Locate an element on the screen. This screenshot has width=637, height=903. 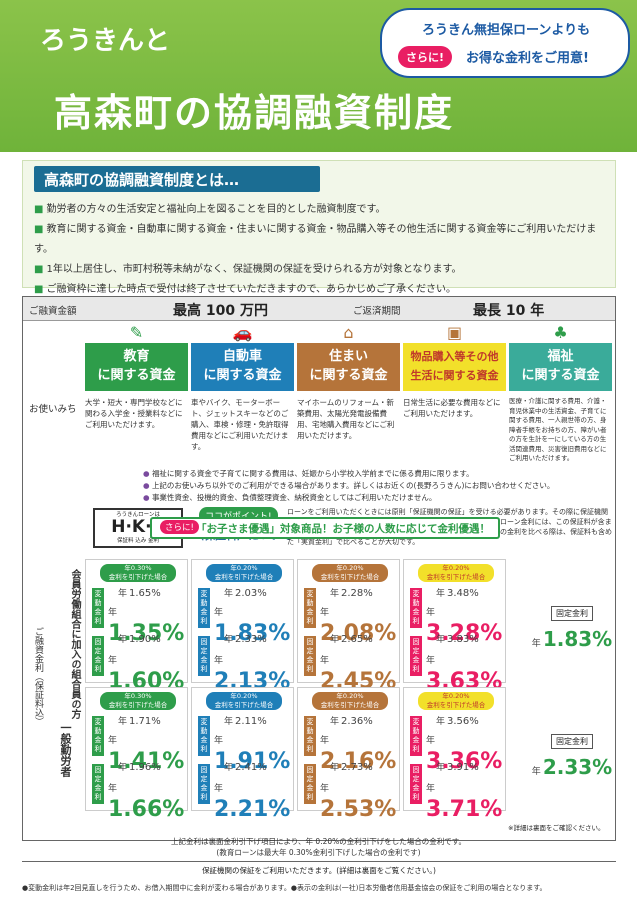
category-goods: 物品購入等その他 生活に関する資金 is located at coordinates (454, 367).